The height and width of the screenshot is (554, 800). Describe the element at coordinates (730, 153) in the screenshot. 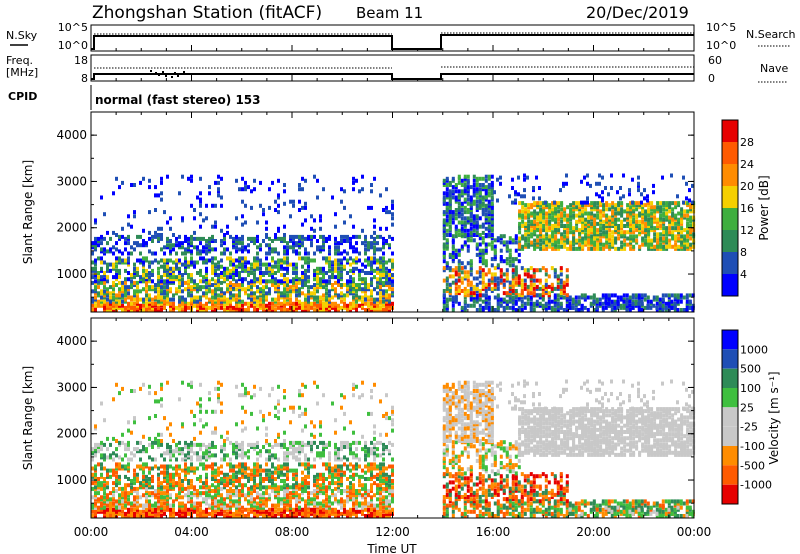

I see `power-colorbar-swatch` at that location.